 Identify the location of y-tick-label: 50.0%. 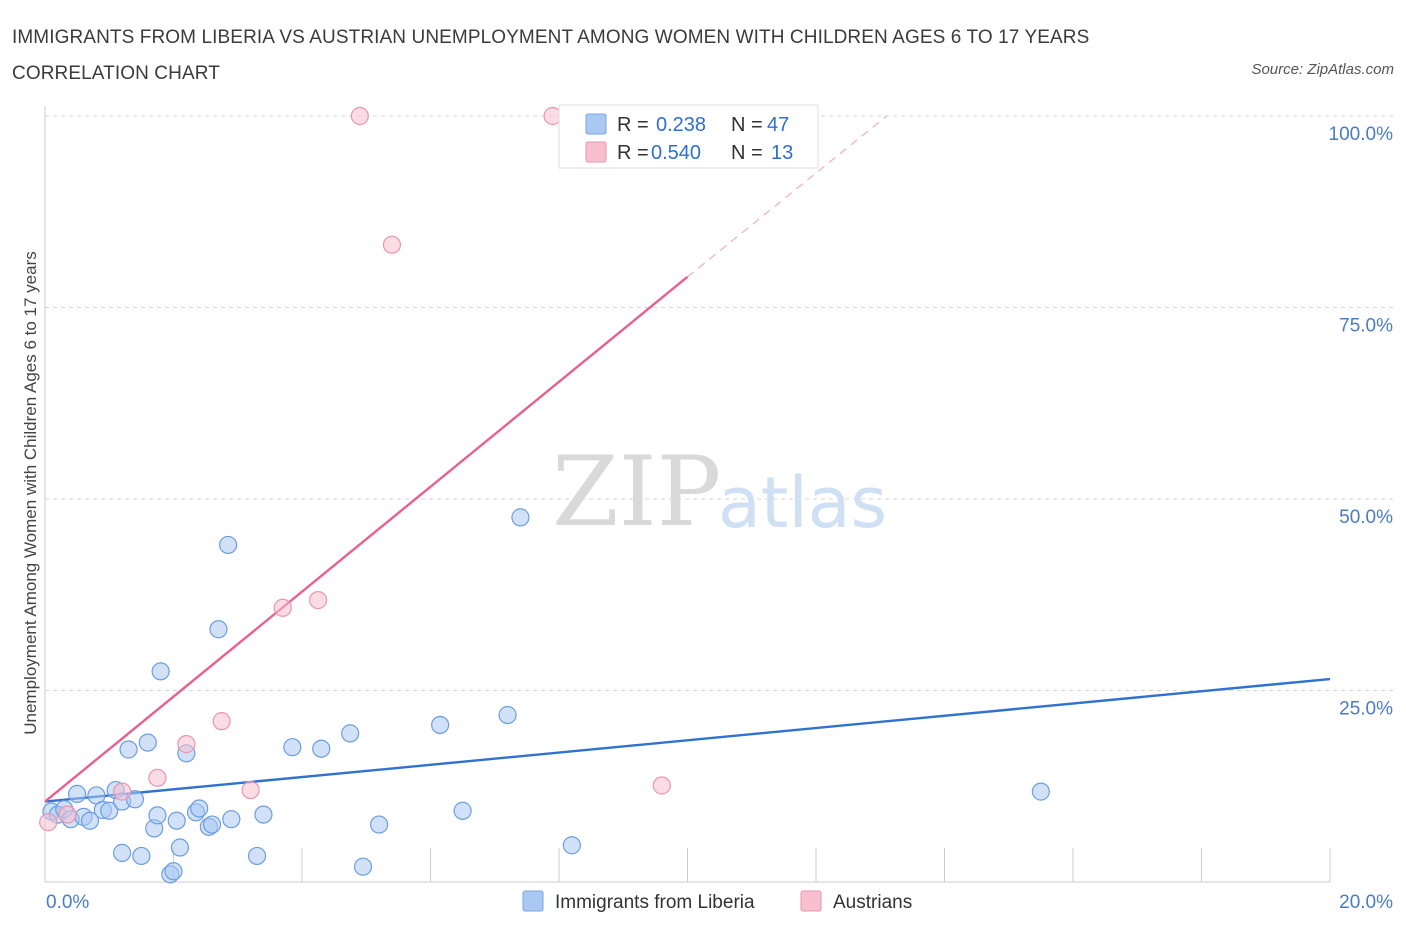
(1366, 517).